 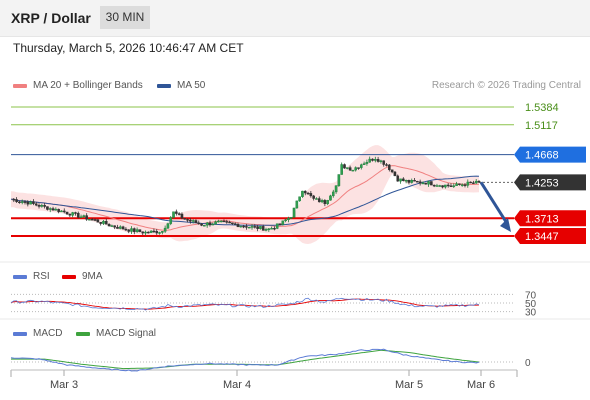 I want to click on level-label-4: 1.3713, so click(x=542, y=219).